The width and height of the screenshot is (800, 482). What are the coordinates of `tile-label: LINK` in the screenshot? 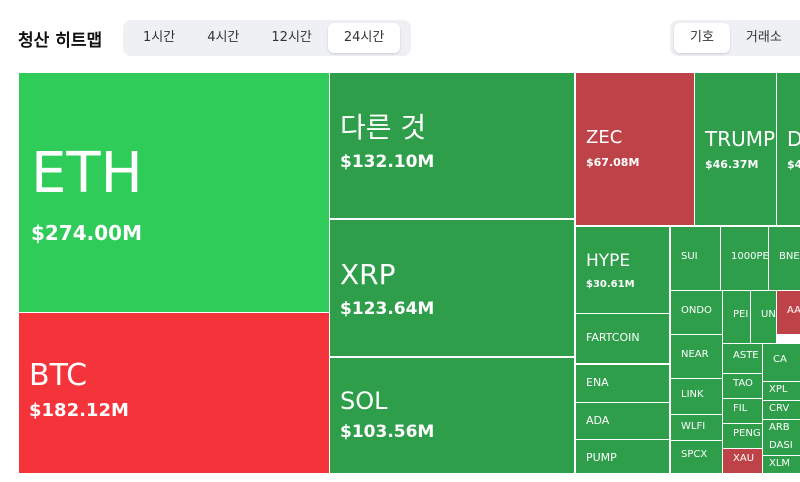 It's located at (692, 394).